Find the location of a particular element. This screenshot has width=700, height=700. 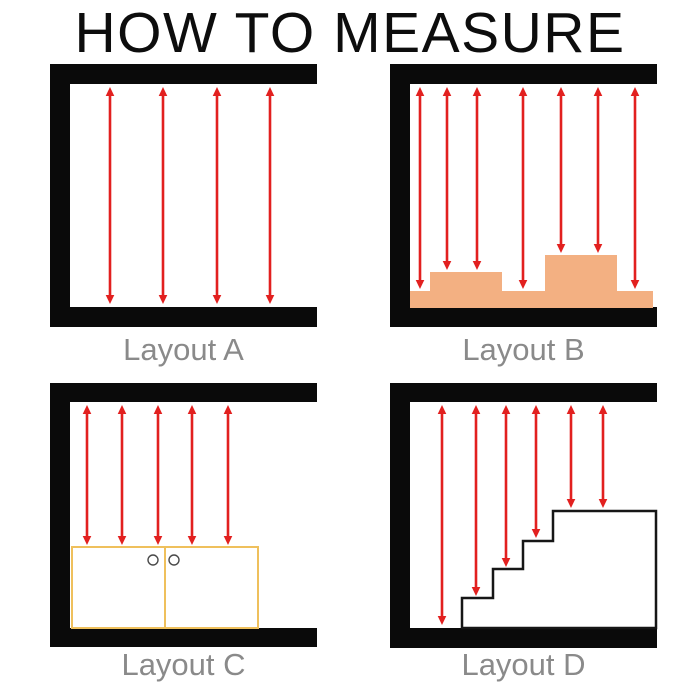

staircase is located at coordinates (559, 569).